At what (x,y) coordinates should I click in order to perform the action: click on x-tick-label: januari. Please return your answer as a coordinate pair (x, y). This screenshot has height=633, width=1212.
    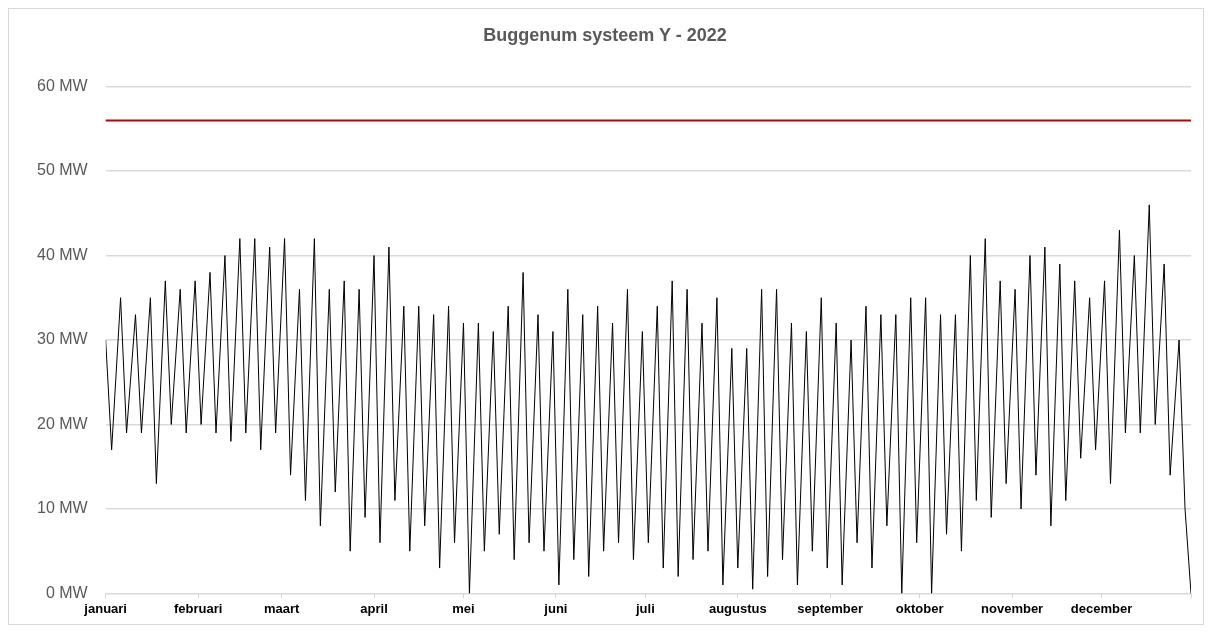
    Looking at the image, I should click on (105, 608).